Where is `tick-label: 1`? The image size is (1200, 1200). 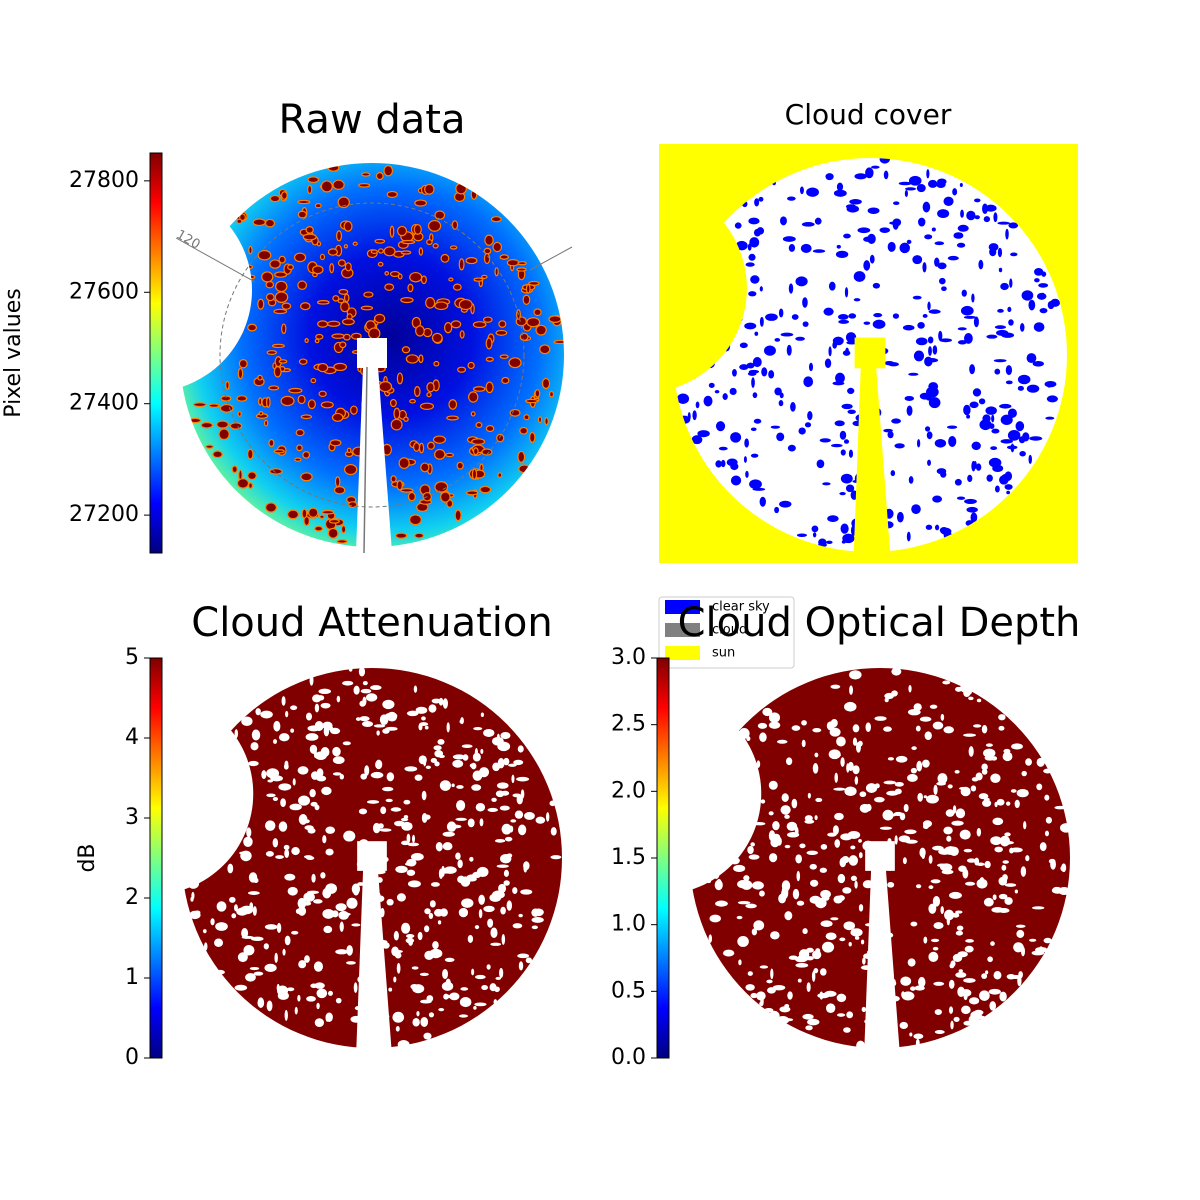
tick-label: 1 is located at coordinates (132, 977).